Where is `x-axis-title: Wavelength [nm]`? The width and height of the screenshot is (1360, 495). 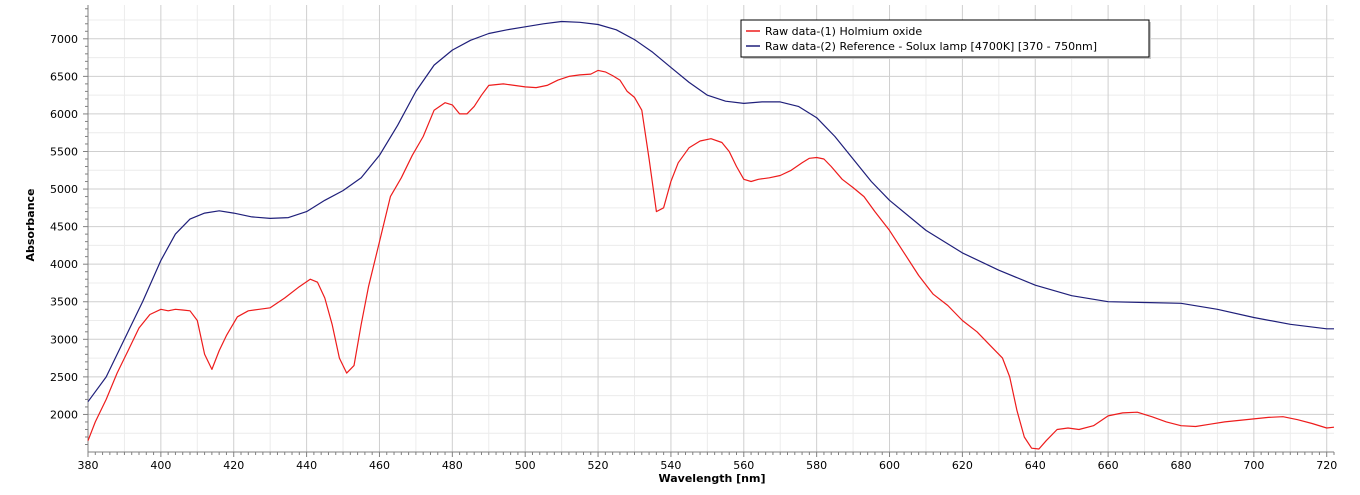 x-axis-title: Wavelength [nm] is located at coordinates (712, 478).